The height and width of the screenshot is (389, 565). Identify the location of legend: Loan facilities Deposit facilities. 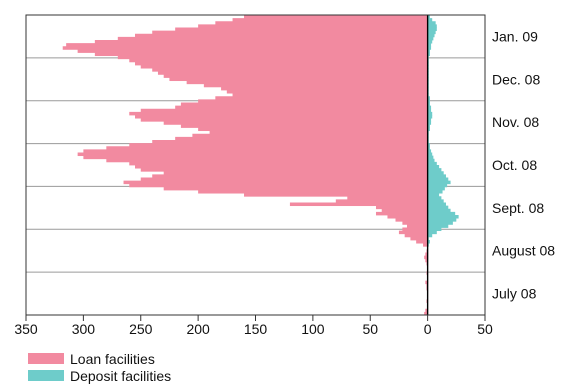
(99, 367).